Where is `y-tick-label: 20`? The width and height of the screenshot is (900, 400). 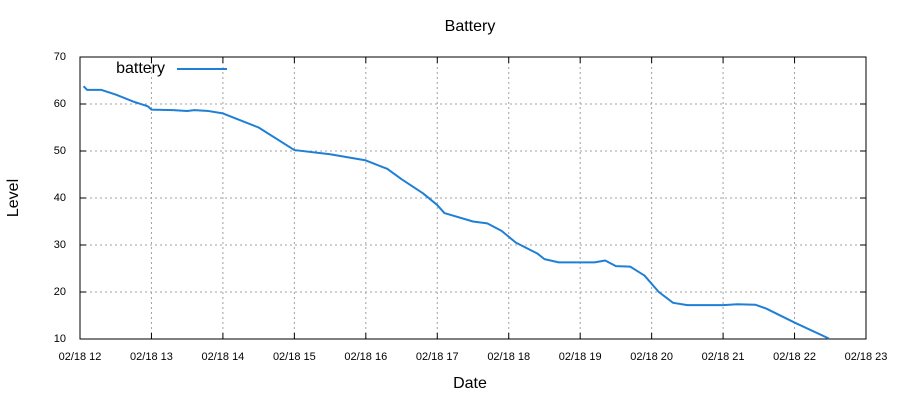
y-tick-label: 20 is located at coordinates (60, 292).